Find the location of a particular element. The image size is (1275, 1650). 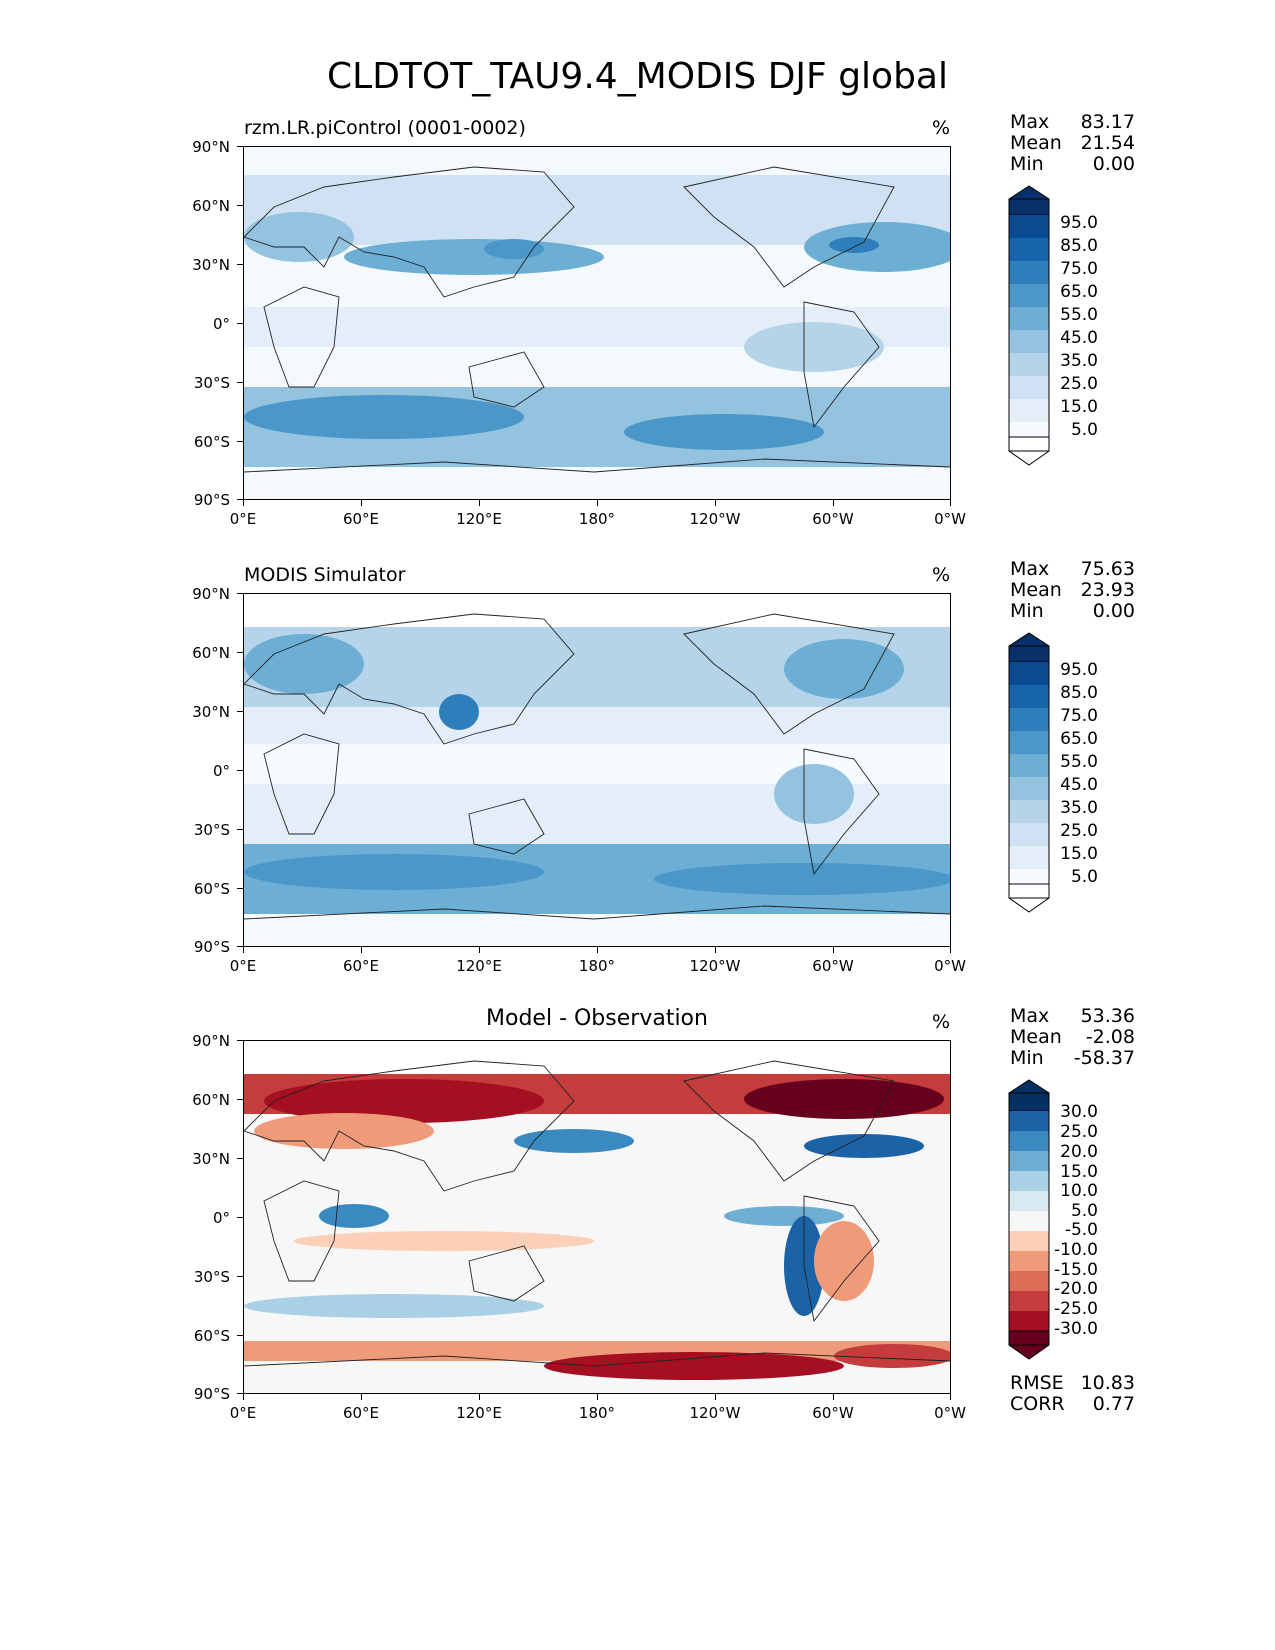

figure-title: CLDTOT_TAU9.4_MODIS DJF global is located at coordinates (637, 76).